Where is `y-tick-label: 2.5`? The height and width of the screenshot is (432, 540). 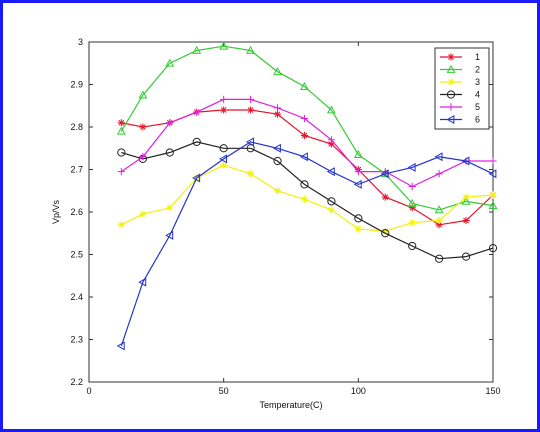
y-tick-label: 2.5 is located at coordinates (76, 255).